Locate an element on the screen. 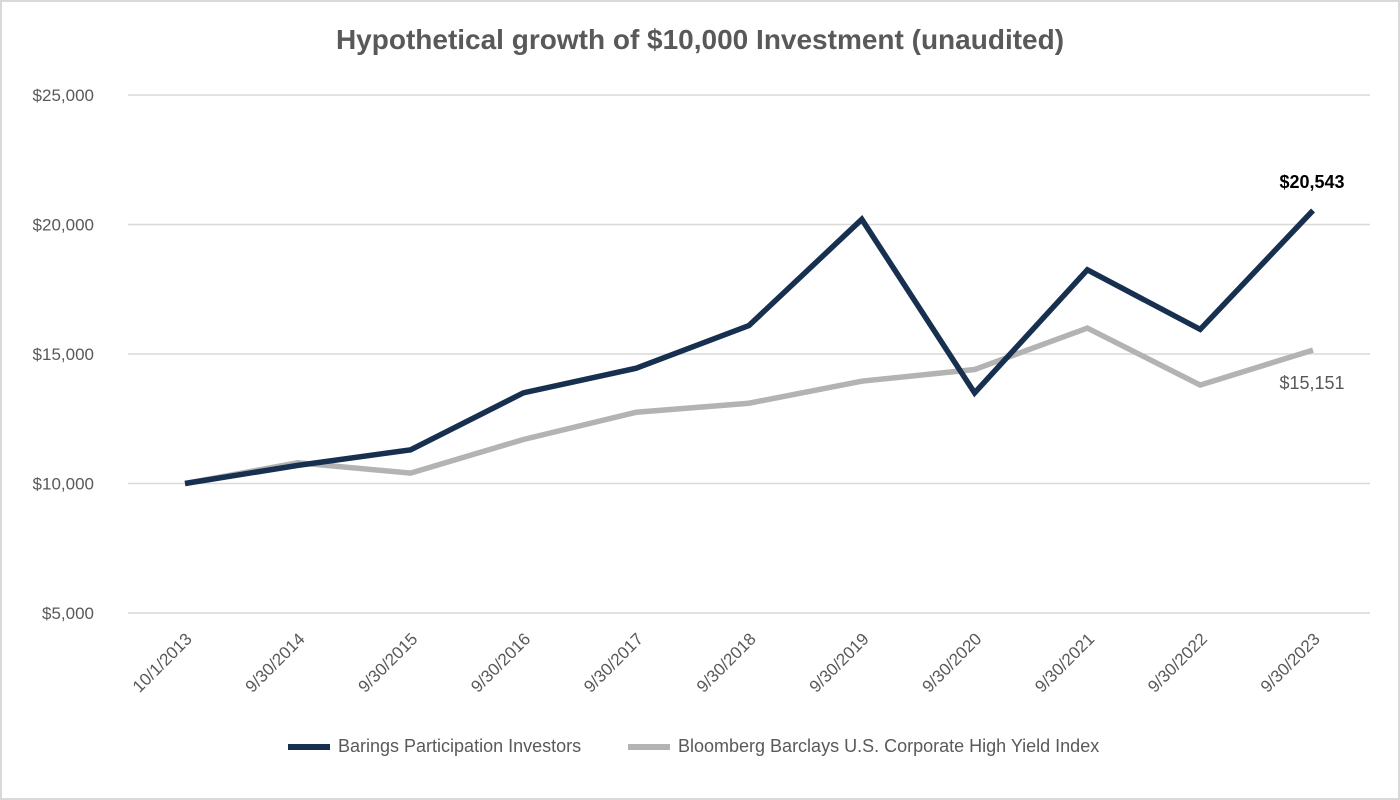 The height and width of the screenshot is (800, 1400). end-label-bloomberg: $15,151 is located at coordinates (1311, 383).